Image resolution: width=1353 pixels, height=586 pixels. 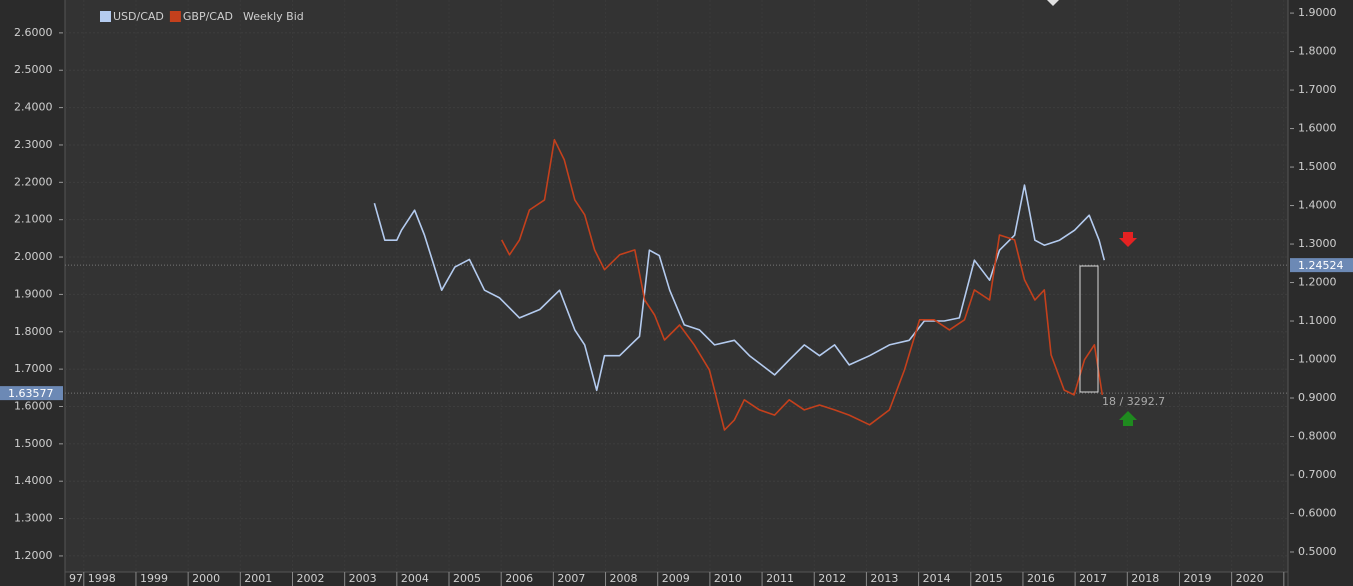 I want to click on annotation: 18 / 3292.7, so click(x=1133, y=401).